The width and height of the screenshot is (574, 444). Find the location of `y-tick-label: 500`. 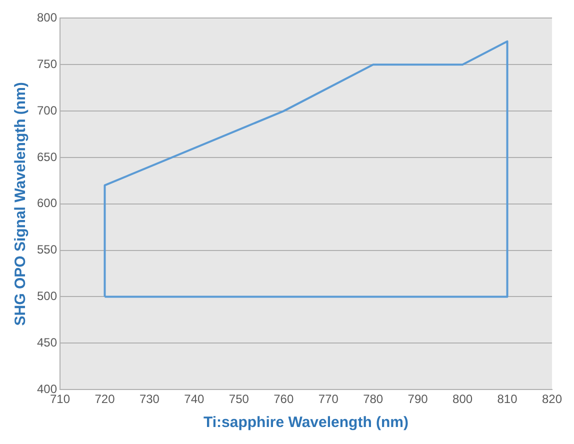

y-tick-label: 500 is located at coordinates (47, 296).